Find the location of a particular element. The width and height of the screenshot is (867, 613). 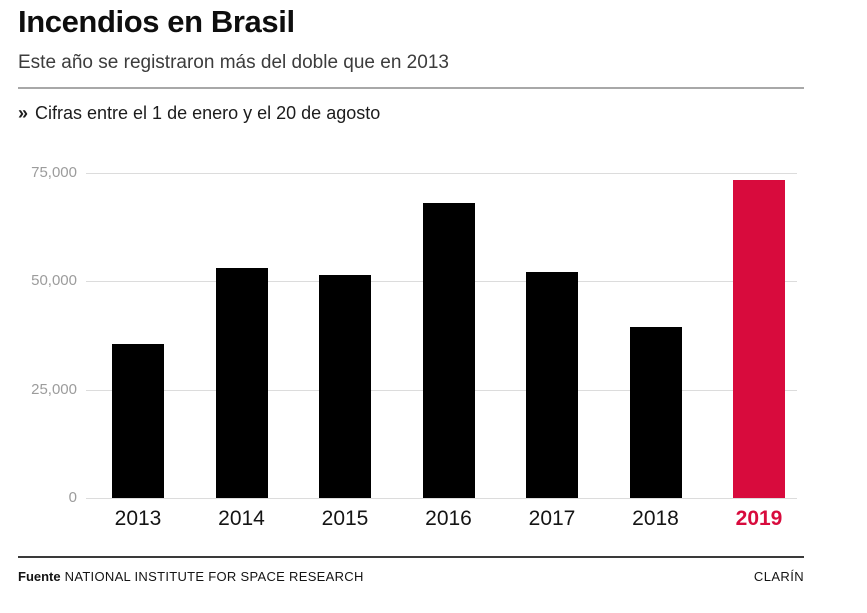

source-name: NATIONAL INSTITUTE FOR SPACE RESEARCH is located at coordinates (214, 576).